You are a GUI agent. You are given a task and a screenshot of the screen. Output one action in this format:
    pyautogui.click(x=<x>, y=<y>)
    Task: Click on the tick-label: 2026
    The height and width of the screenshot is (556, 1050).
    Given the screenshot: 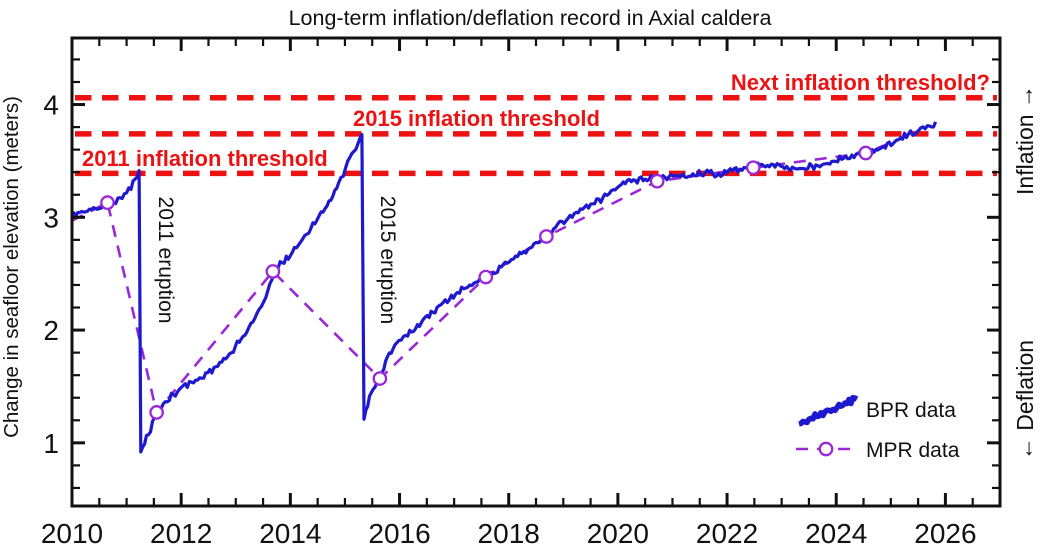 What is the action you would take?
    pyautogui.click(x=945, y=533)
    